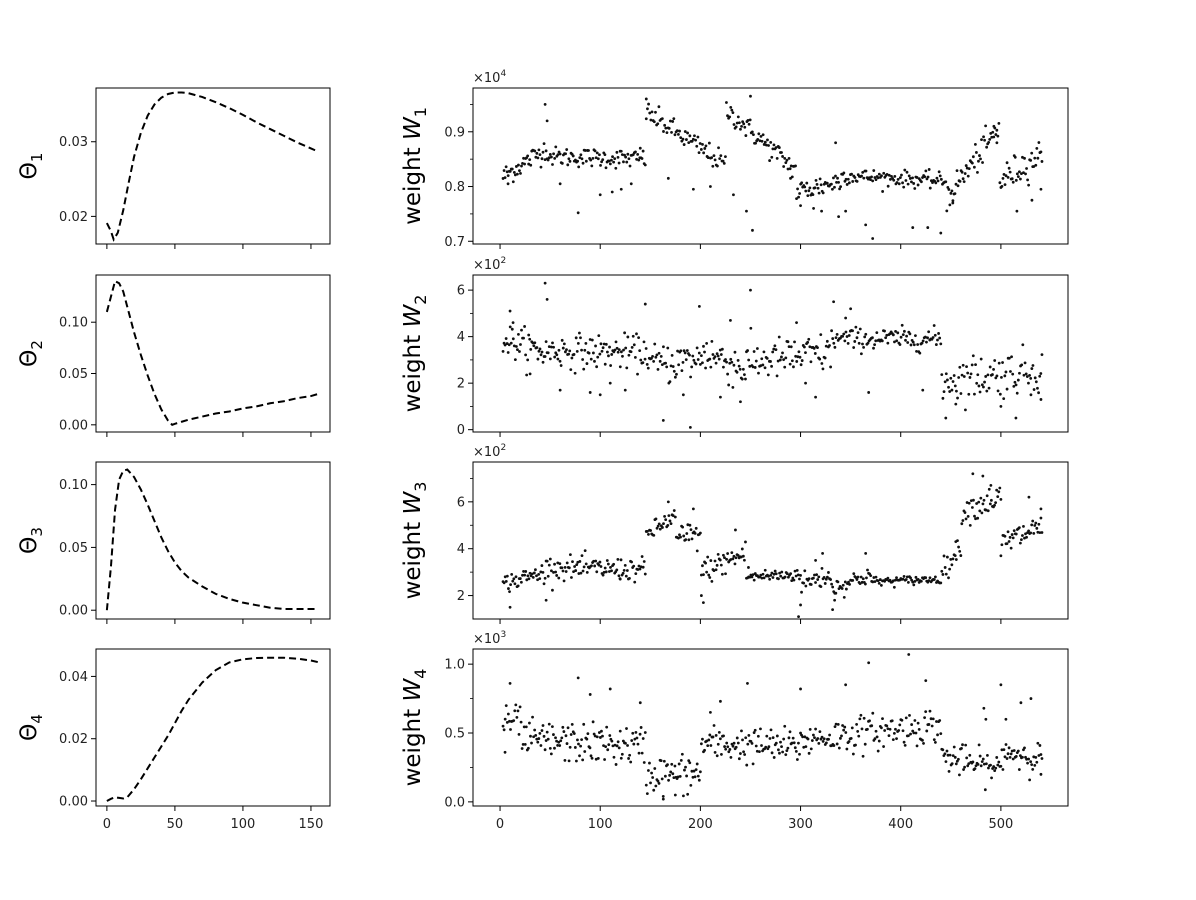 The height and width of the screenshot is (900, 1196). Describe the element at coordinates (213, 353) in the screenshot. I see `axes-frame` at that location.